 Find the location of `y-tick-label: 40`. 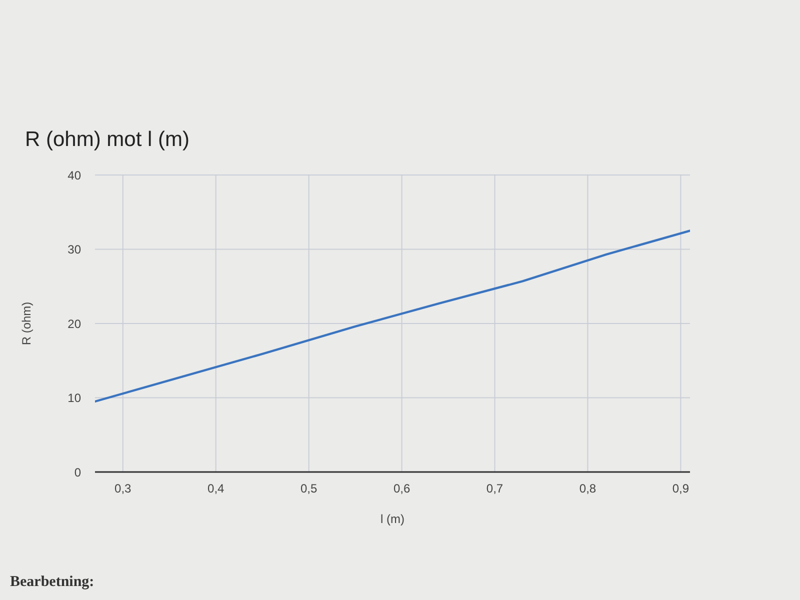

y-tick-label: 40 is located at coordinates (75, 175).